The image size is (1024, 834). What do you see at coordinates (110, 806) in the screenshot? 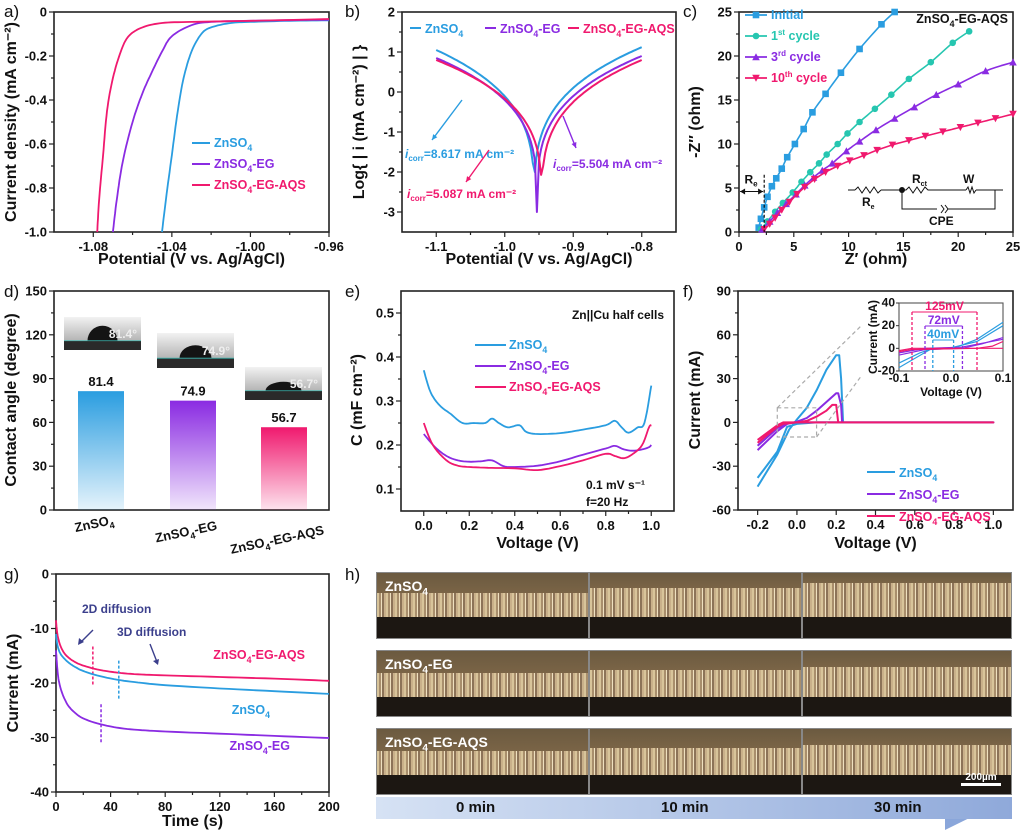
I see `x-tick-label: 40` at bounding box center [110, 806].